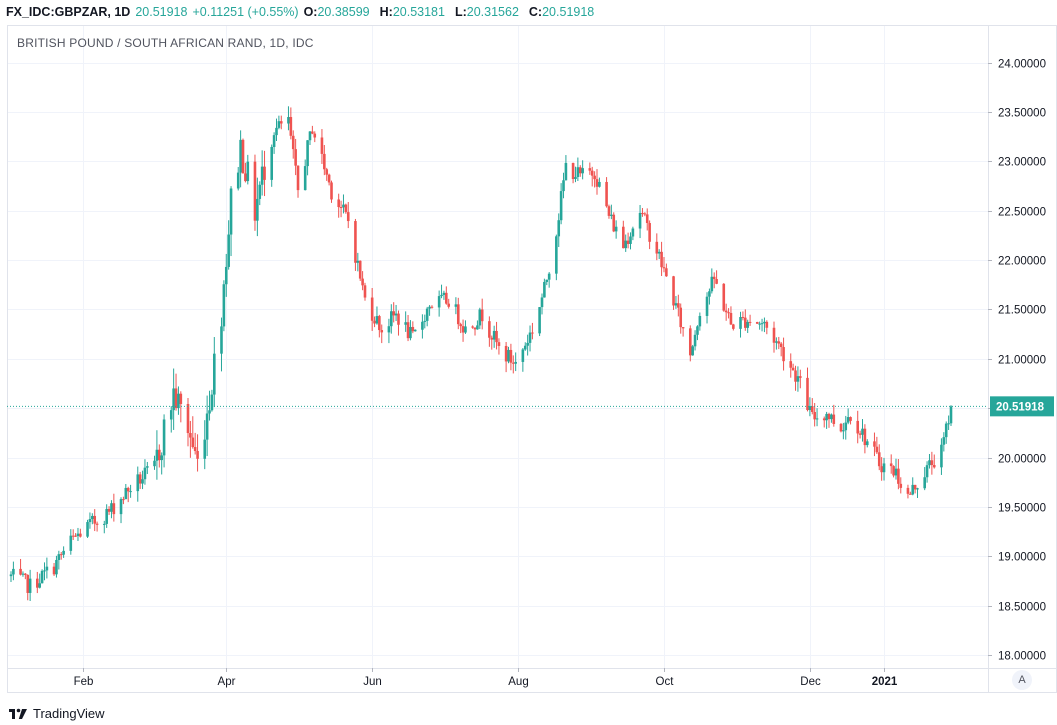 The height and width of the screenshot is (725, 1057). Describe the element at coordinates (68, 12) in the screenshot. I see `symbol-label: FX_IDC:GBPZAR, 1D` at that location.